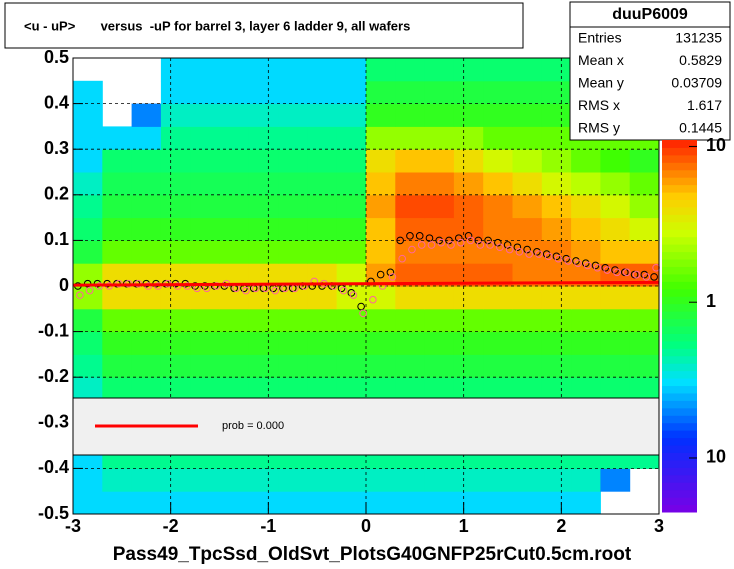 The image size is (734, 569). What do you see at coordinates (561, 526) in the screenshot?
I see `x-tick-label: 2` at bounding box center [561, 526].